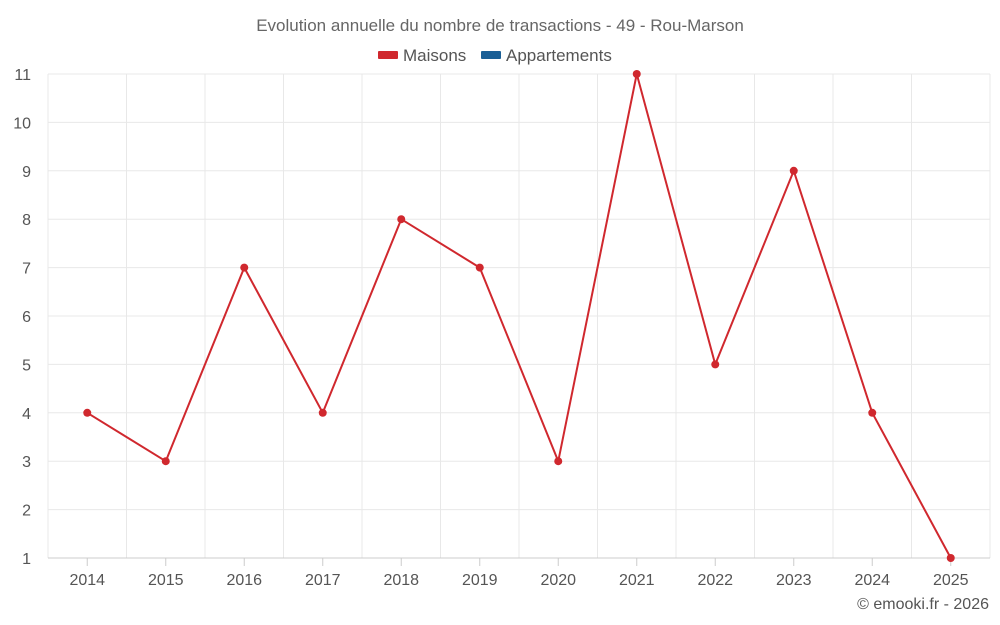 Image resolution: width=1000 pixels, height=625 pixels. What do you see at coordinates (715, 580) in the screenshot?
I see `x-tick-label: 2022` at bounding box center [715, 580].